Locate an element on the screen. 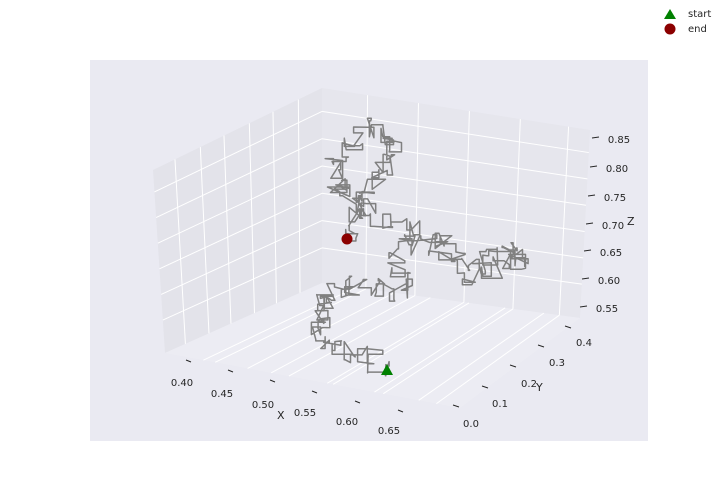  y-tick-label: 0.3 is located at coordinates (557, 363).